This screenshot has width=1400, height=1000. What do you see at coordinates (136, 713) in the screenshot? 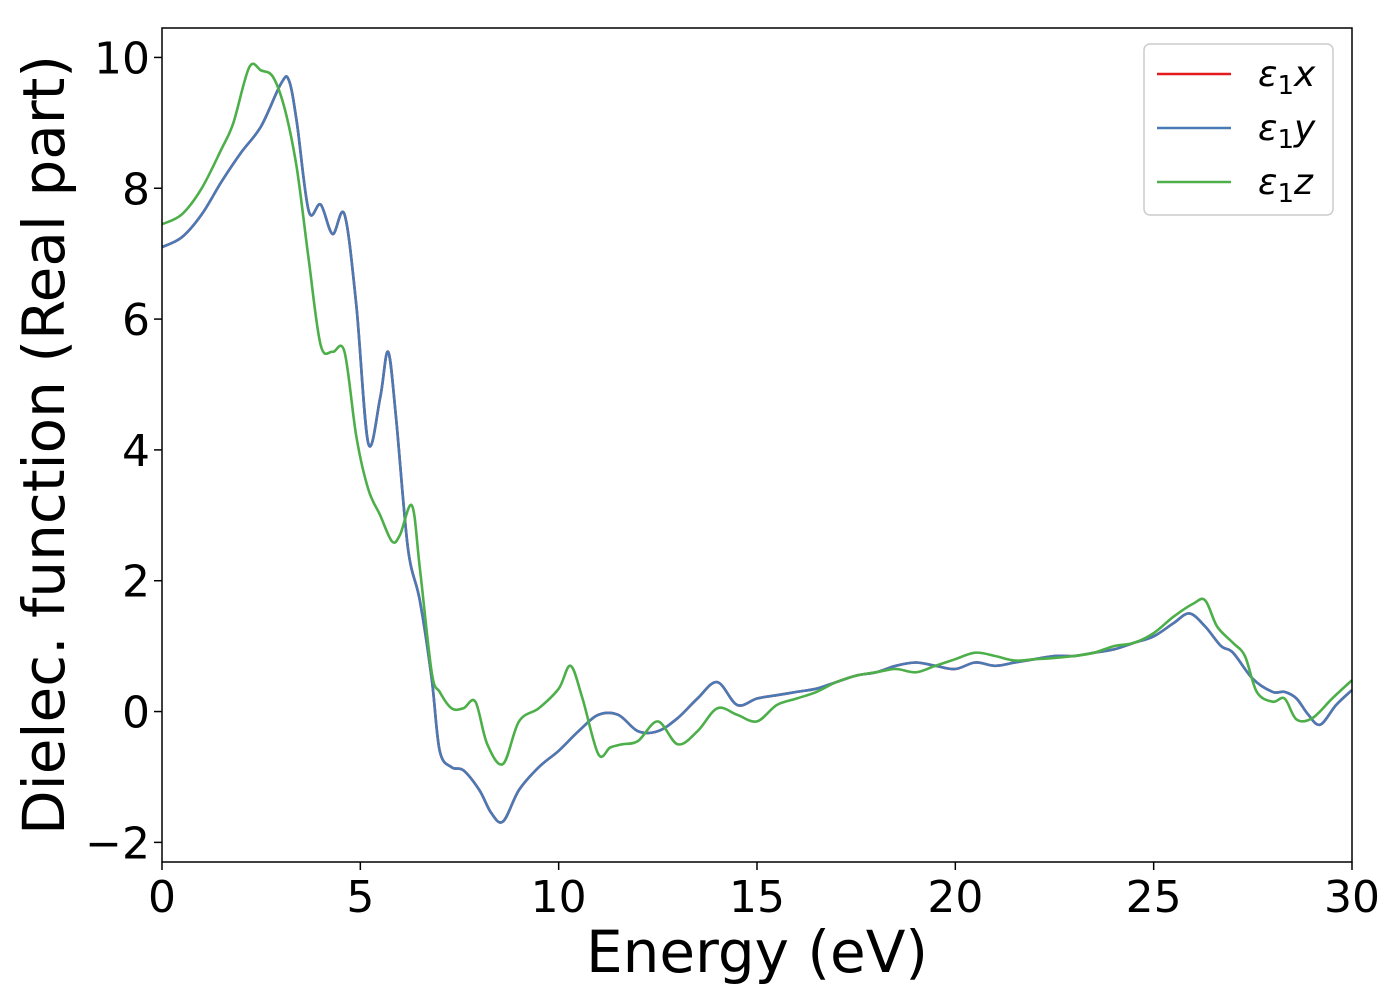
I see `y-tick-label: 0` at bounding box center [136, 713].